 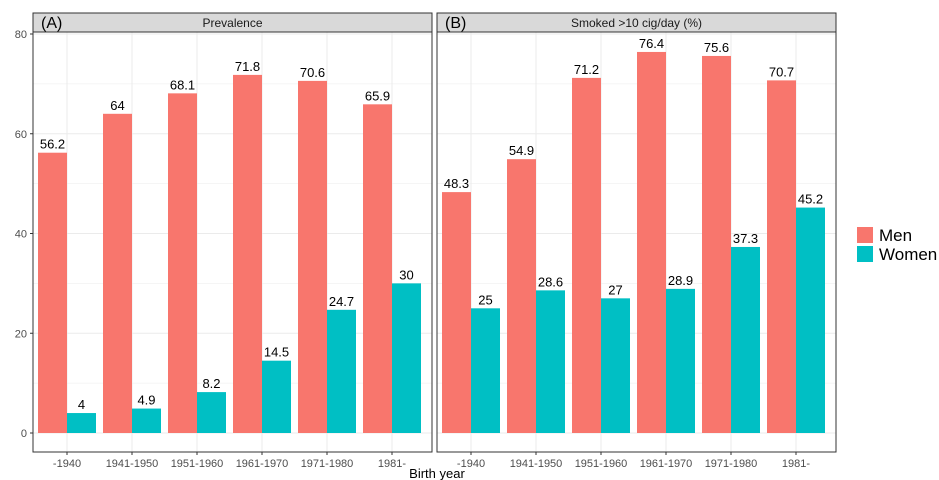 What do you see at coordinates (586, 69) in the screenshot?
I see `data-label: 71.2` at bounding box center [586, 69].